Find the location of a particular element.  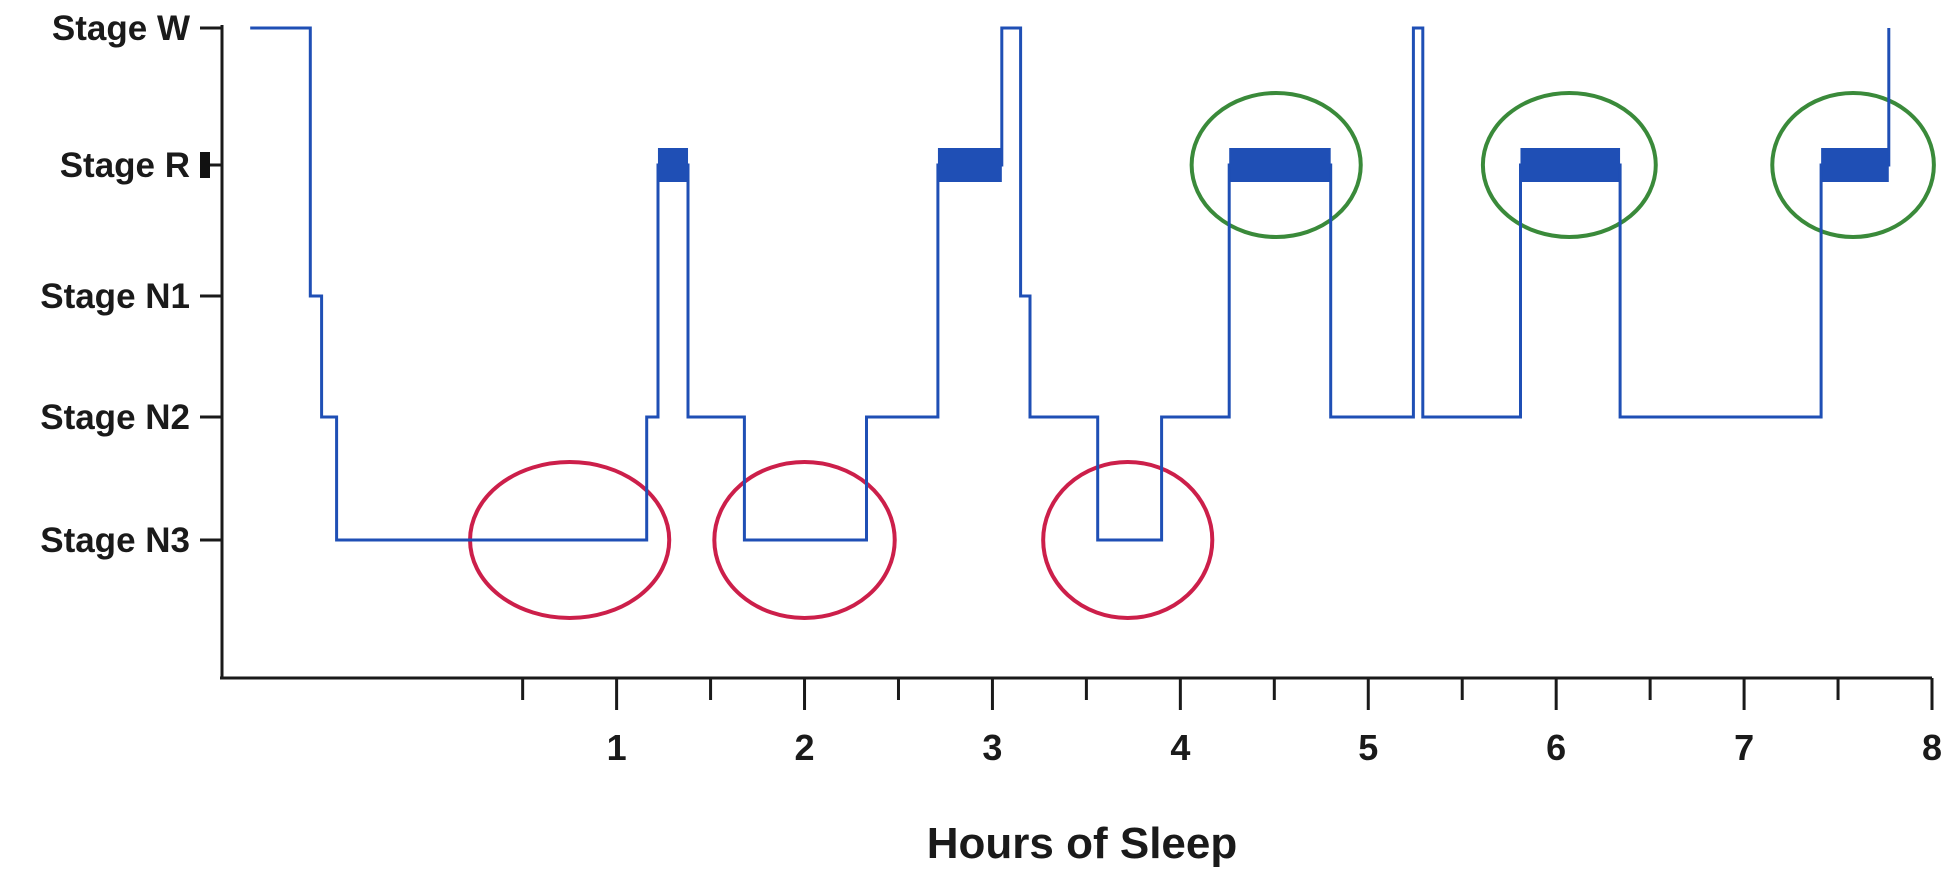

stage-label: Stage N2 is located at coordinates (115, 417).